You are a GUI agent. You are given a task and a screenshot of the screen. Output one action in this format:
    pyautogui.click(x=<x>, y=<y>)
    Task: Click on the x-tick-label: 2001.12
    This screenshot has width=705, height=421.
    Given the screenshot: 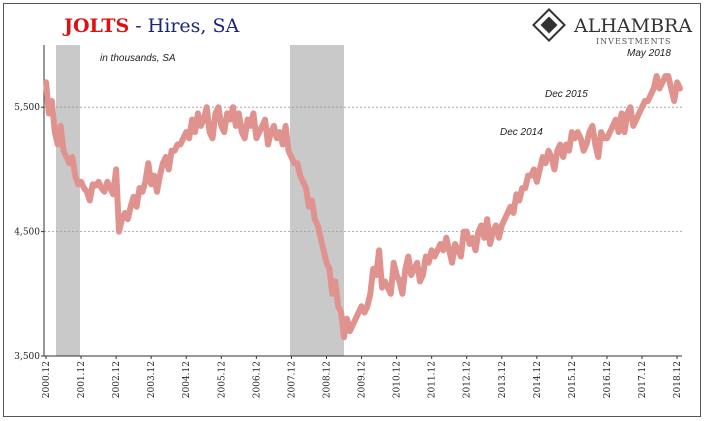 What is the action you would take?
    pyautogui.click(x=82, y=379)
    